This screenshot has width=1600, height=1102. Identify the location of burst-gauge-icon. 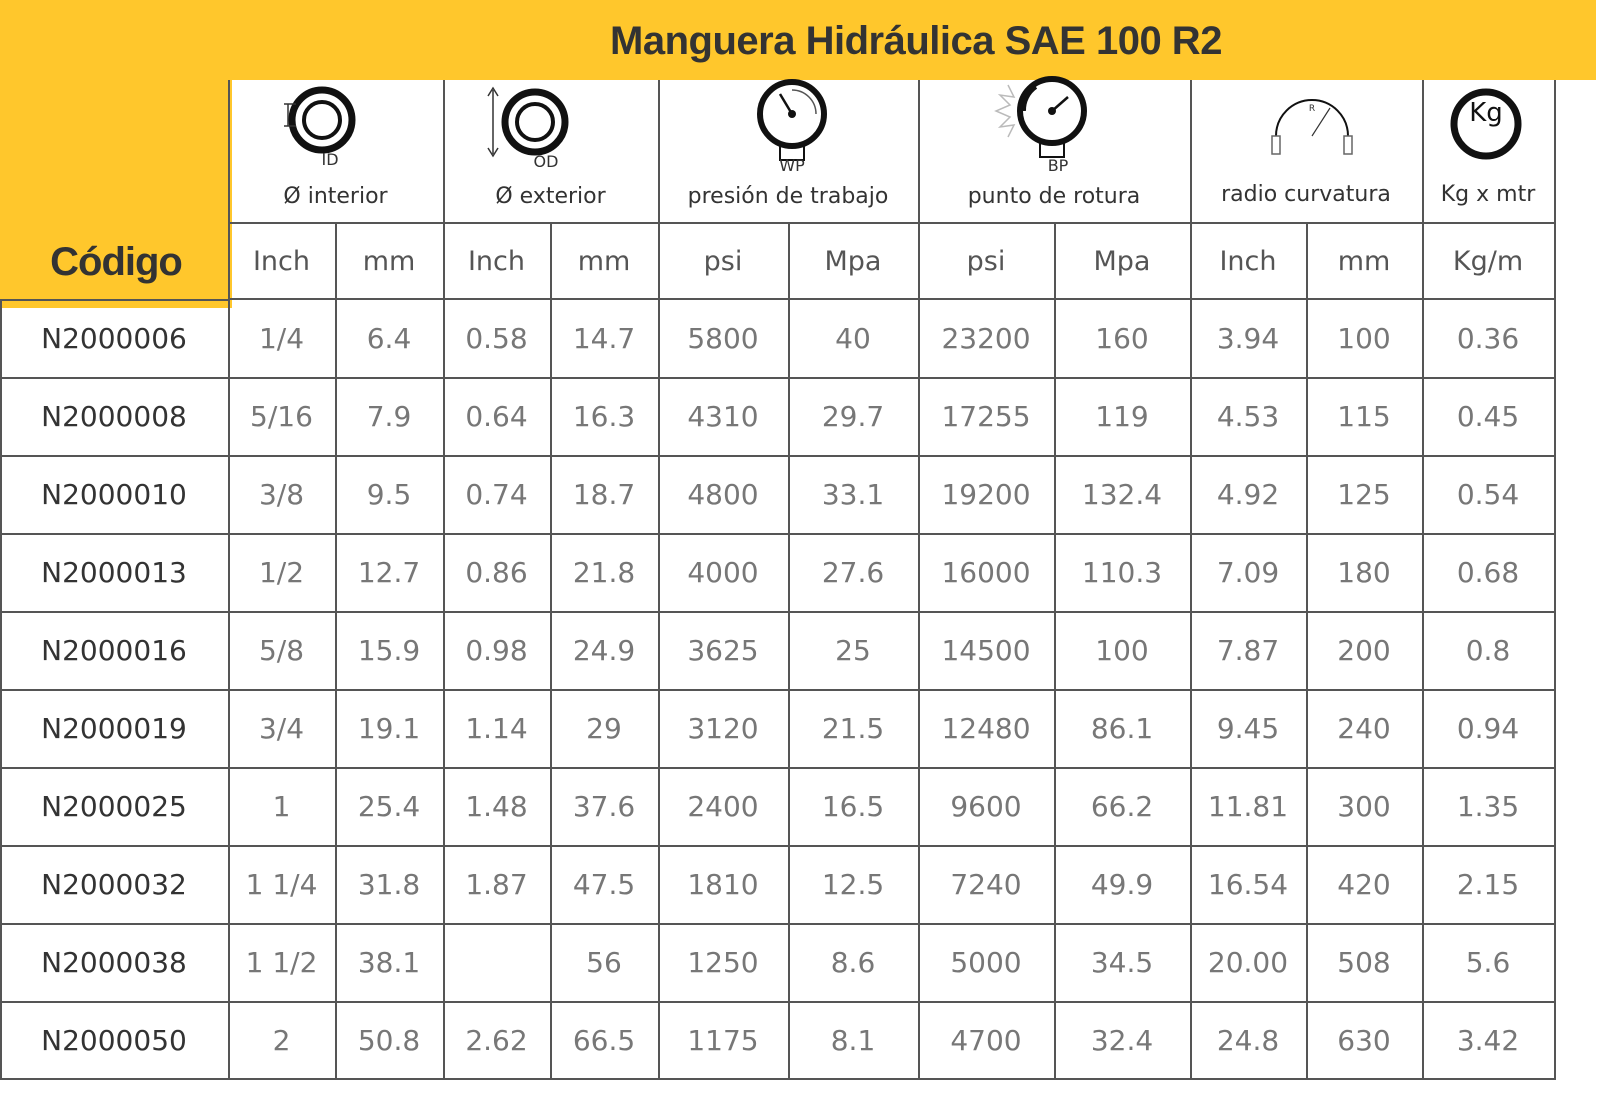
(1040, 117).